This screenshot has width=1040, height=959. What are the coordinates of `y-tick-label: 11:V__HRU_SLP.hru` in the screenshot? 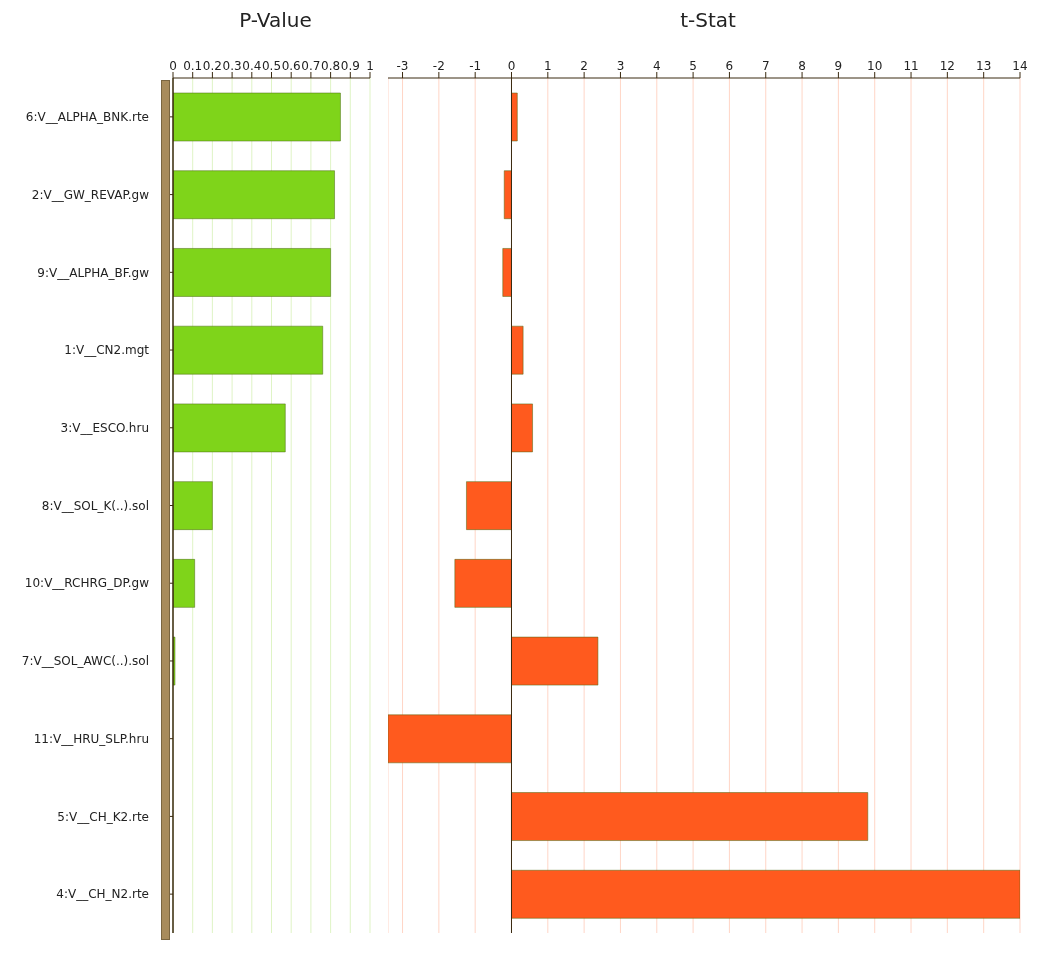 It's located at (91, 738).